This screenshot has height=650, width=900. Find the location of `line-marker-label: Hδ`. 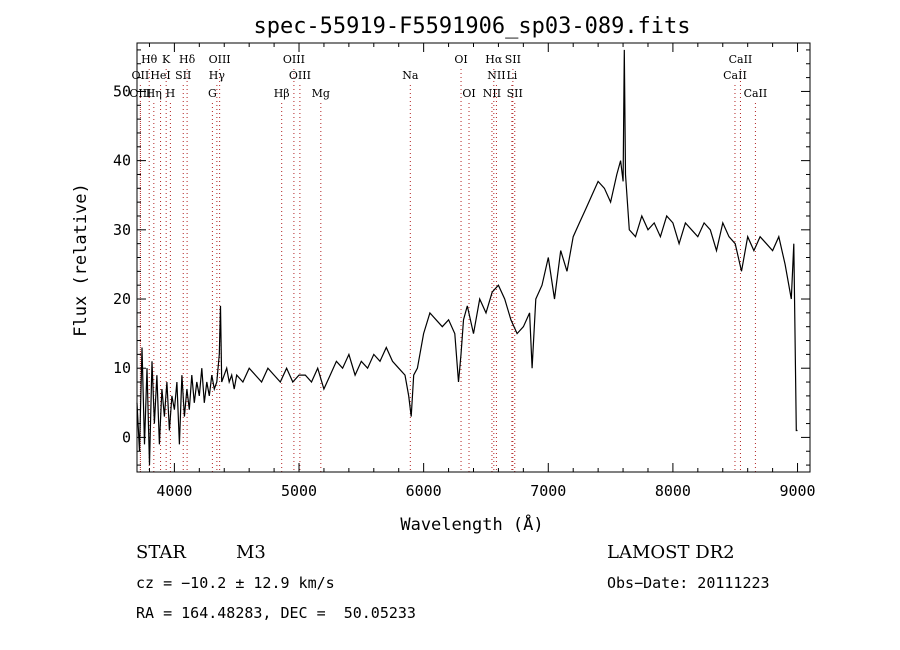

line-marker-label: Hδ is located at coordinates (187, 59).